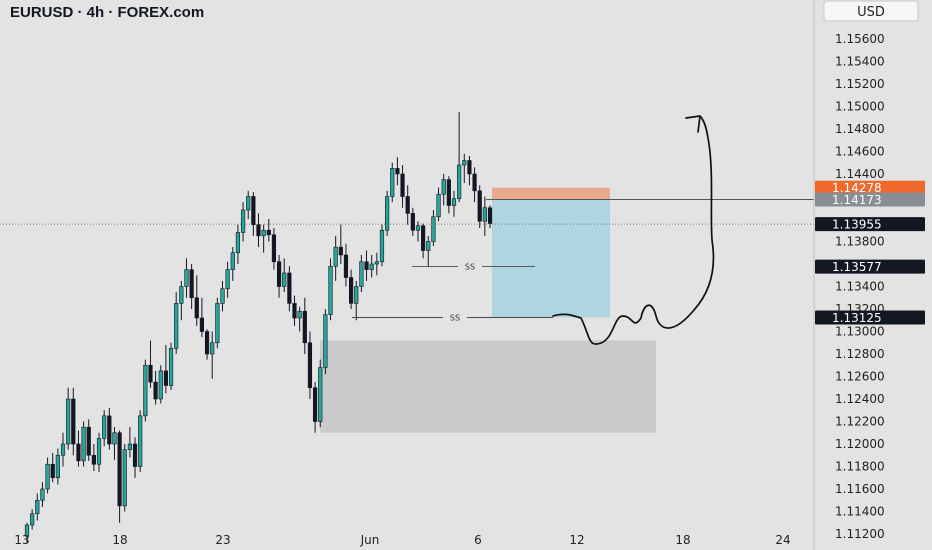  I want to click on price-tick-label: 1.12200, so click(860, 422).